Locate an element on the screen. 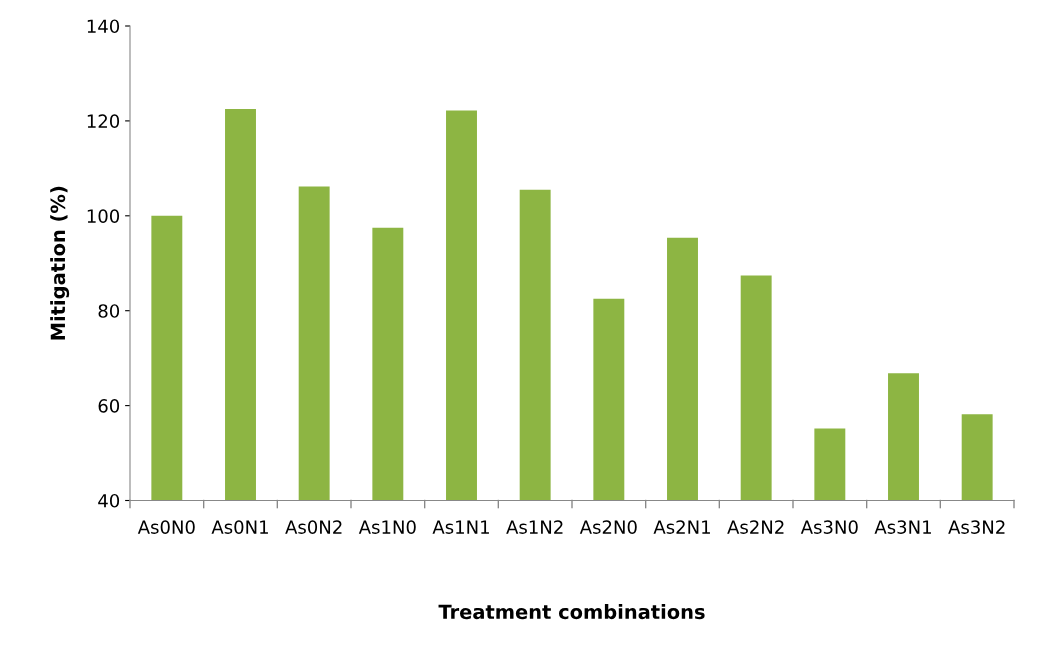 The width and height of the screenshot is (1040, 650). y-tick-label: 120 is located at coordinates (103, 121).